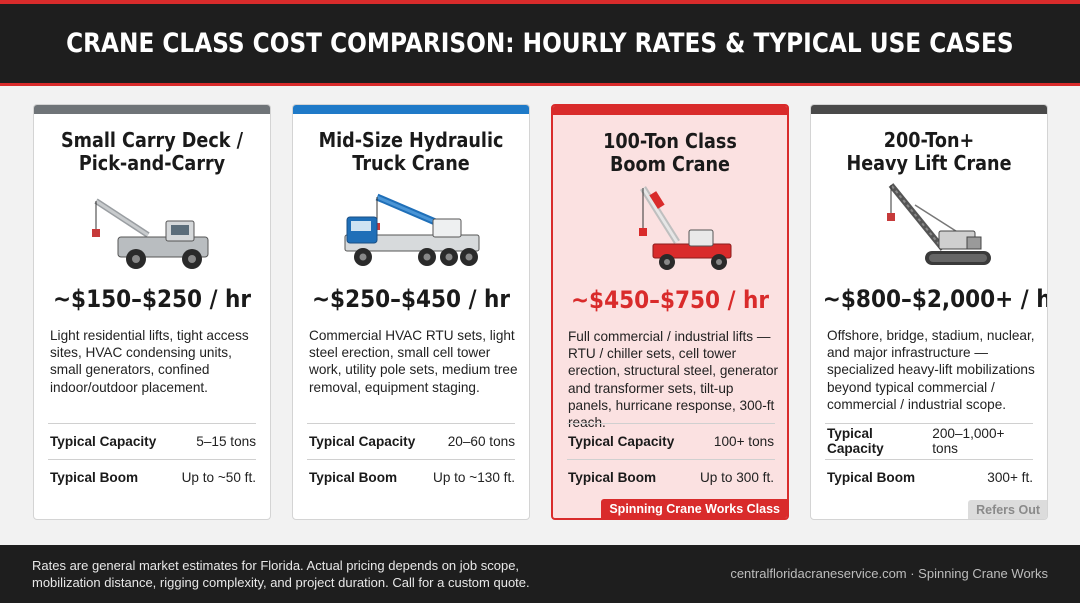  Describe the element at coordinates (929, 140) in the screenshot. I see `card-title-line1: 200-Ton+` at that location.